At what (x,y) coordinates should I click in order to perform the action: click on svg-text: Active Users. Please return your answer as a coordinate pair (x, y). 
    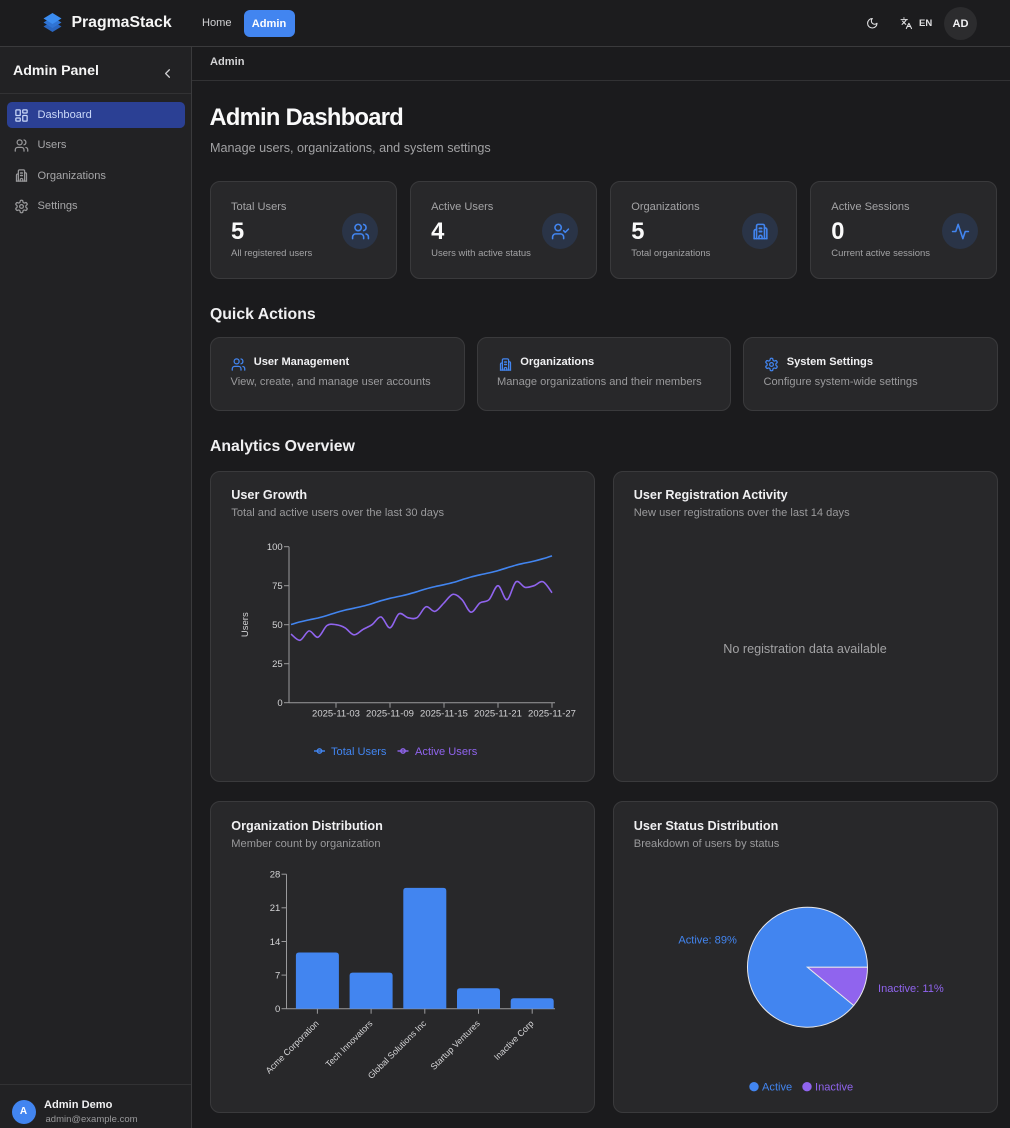
    Looking at the image, I should click on (446, 752).